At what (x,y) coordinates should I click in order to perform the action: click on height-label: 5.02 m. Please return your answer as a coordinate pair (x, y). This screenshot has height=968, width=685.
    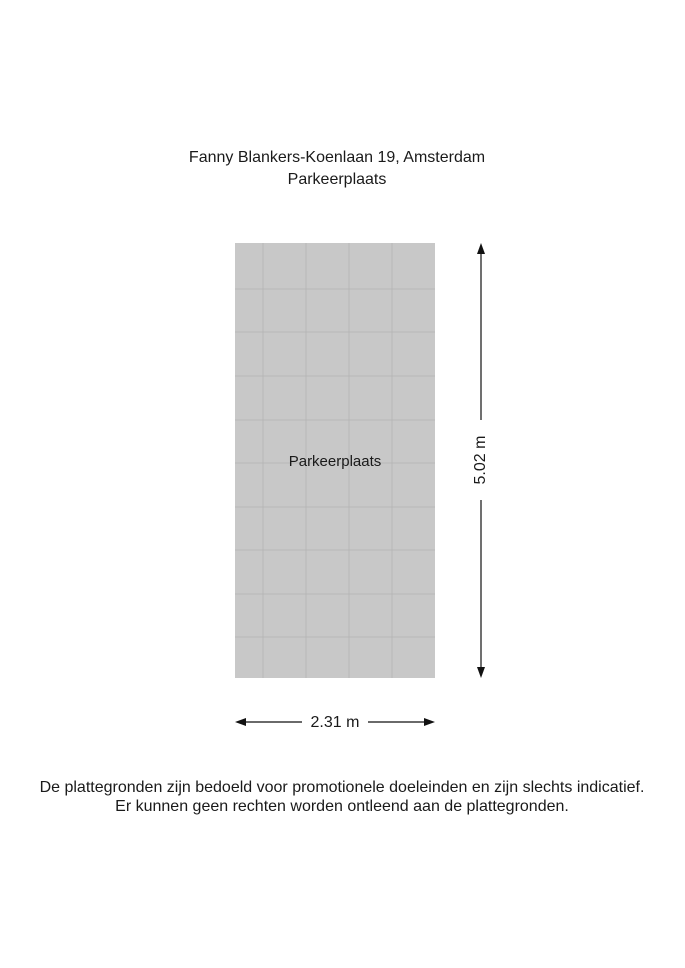
    Looking at the image, I should click on (480, 460).